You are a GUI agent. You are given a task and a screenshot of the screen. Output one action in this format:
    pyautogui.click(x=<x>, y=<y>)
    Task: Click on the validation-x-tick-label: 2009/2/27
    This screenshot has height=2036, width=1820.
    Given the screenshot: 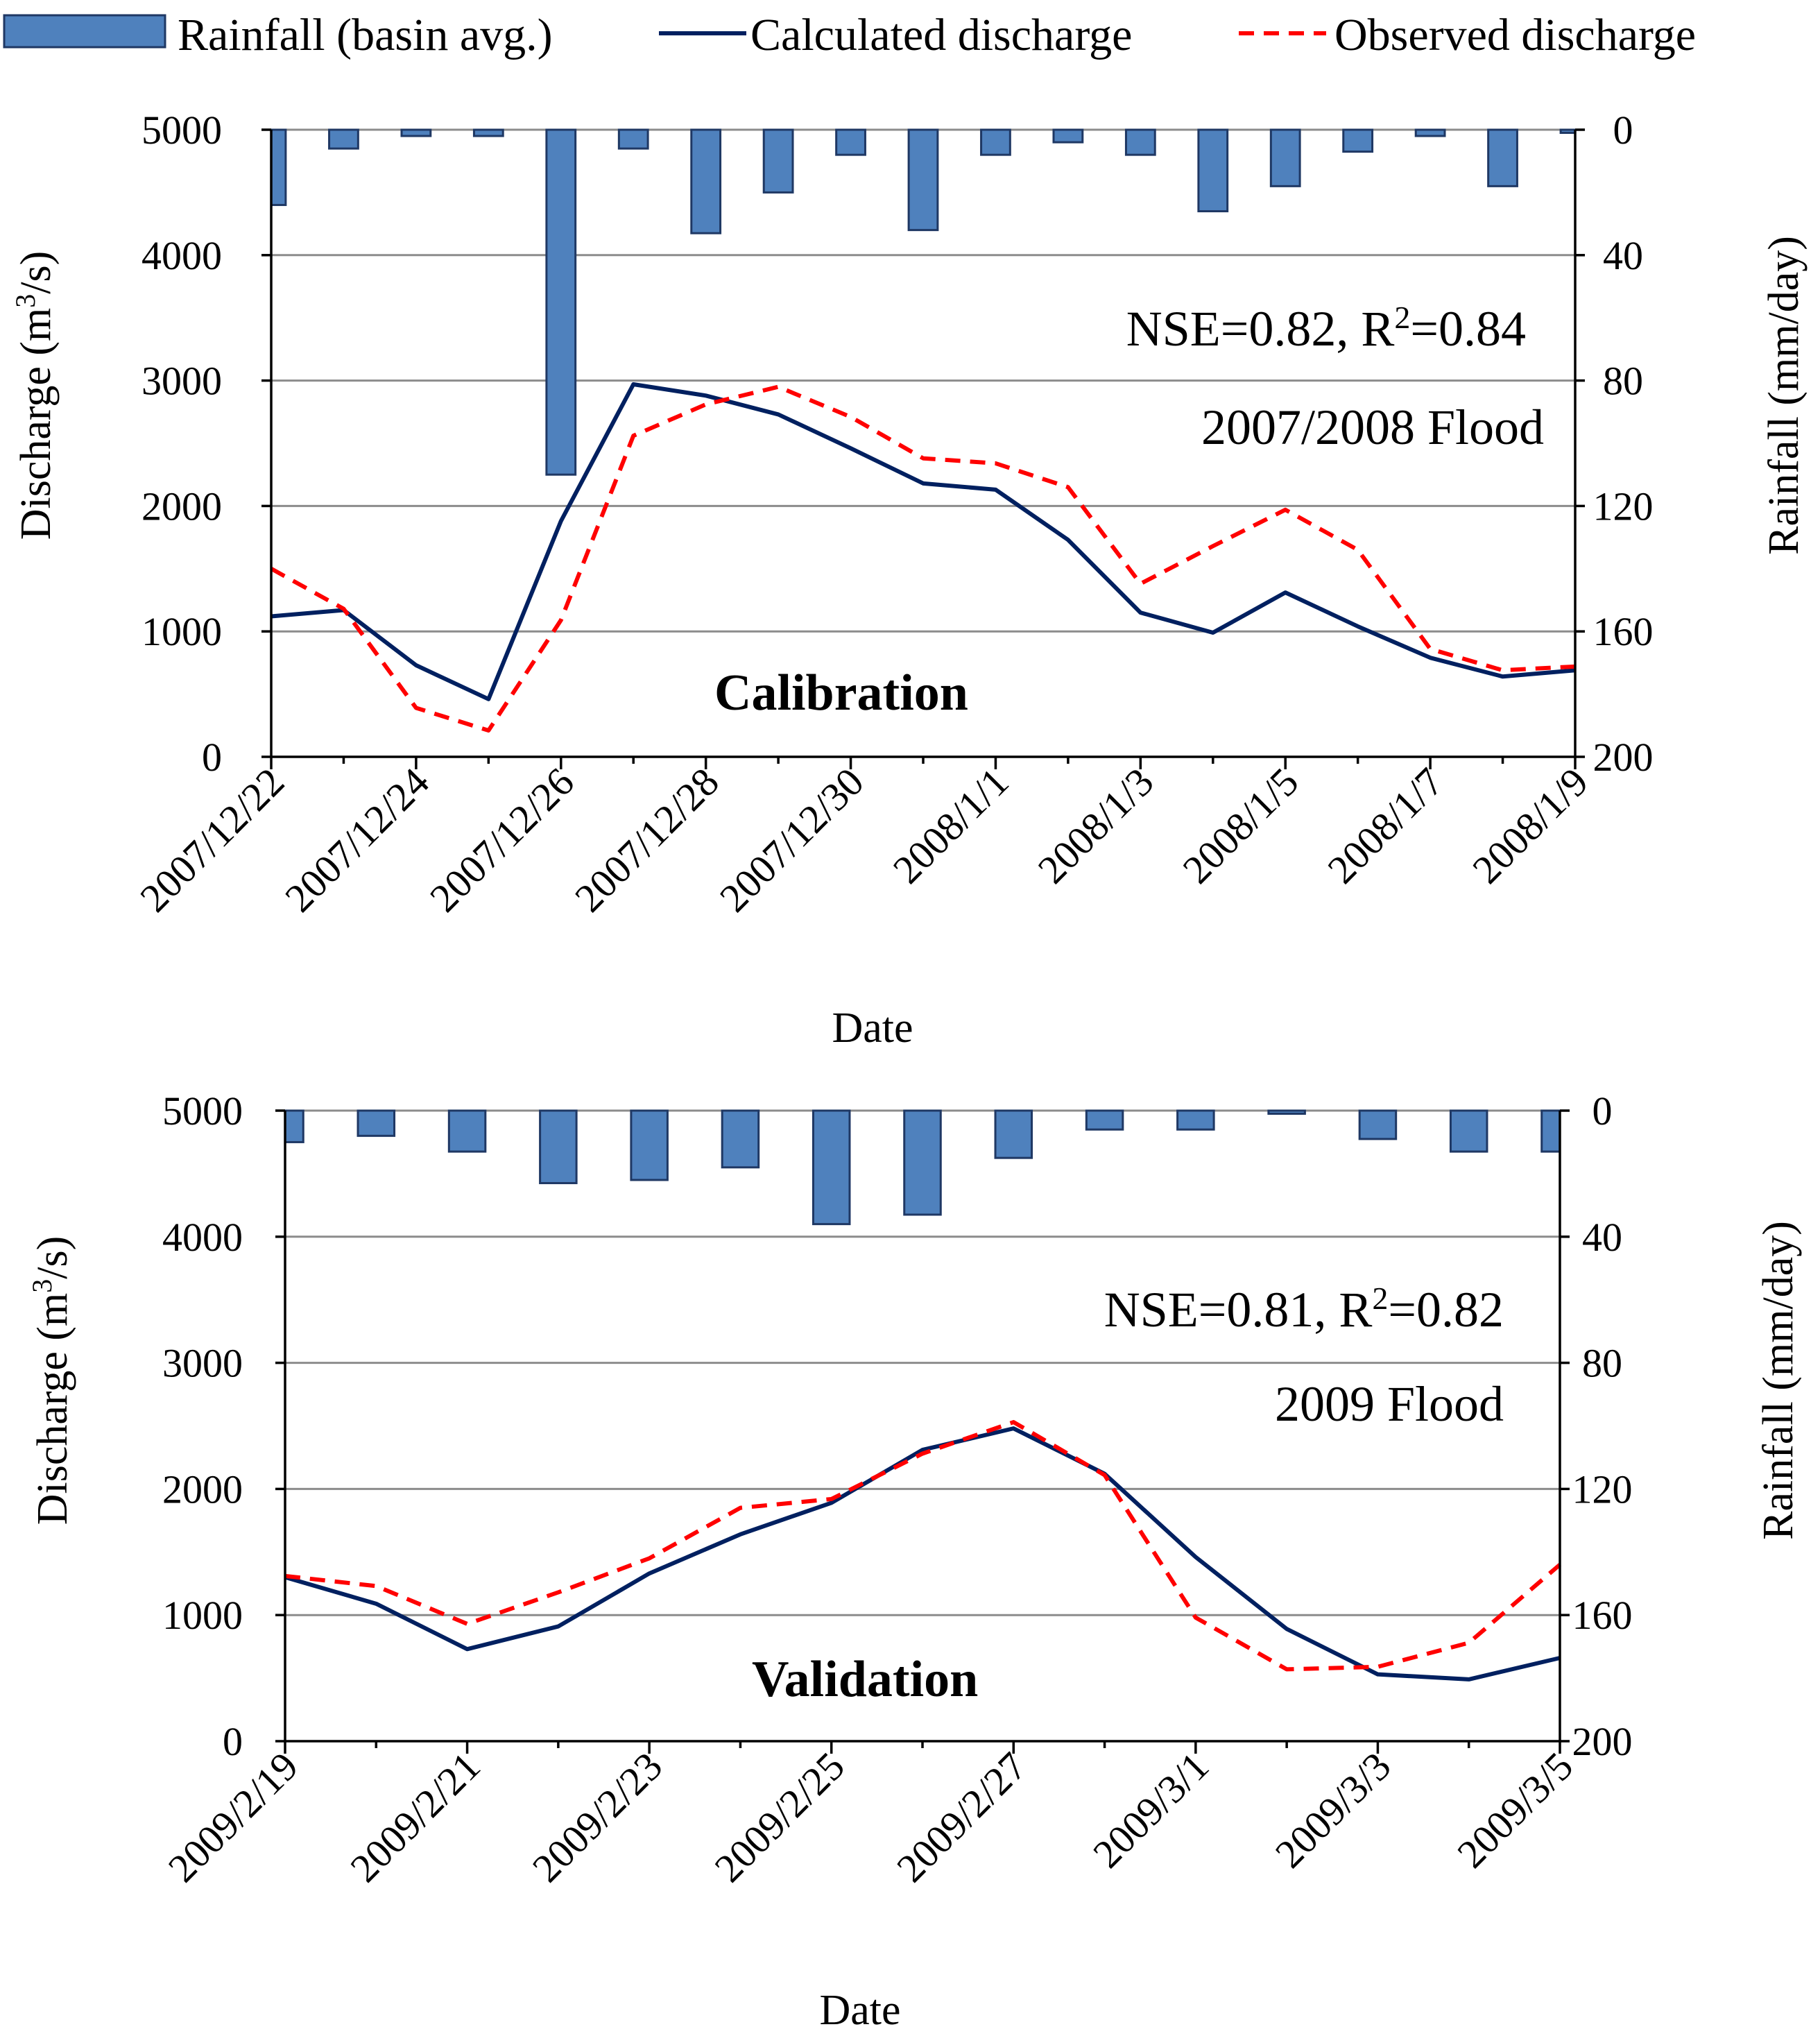 What is the action you would take?
    pyautogui.click(x=961, y=1817)
    